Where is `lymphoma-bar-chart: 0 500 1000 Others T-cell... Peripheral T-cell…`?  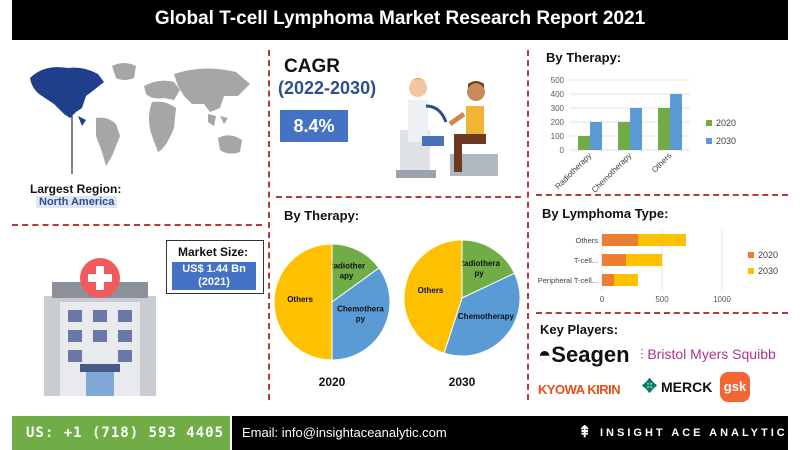
lymphoma-bar-chart: 0 500 1000 Others T-cell... Peripheral T-cell… is located at coordinates (658, 267).